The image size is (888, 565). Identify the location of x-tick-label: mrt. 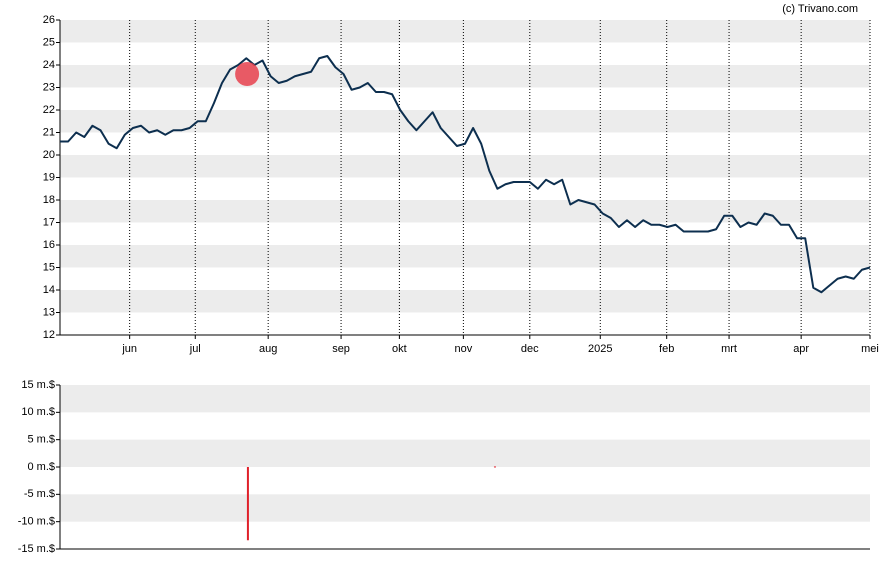
(729, 349).